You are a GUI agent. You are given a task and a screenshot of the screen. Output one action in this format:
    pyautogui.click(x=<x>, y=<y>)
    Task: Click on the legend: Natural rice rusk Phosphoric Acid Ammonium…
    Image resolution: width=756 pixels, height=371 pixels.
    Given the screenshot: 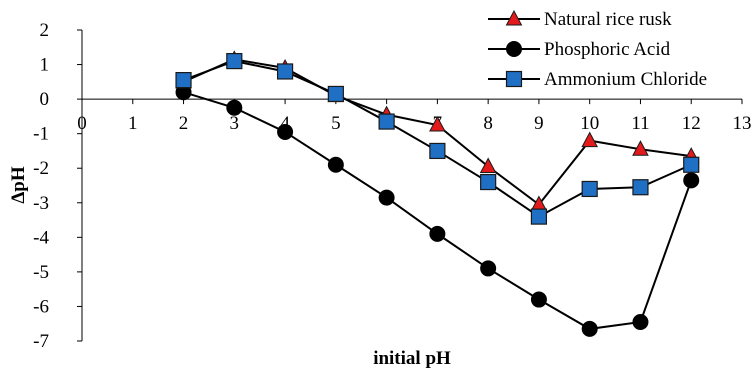 What is the action you would take?
    pyautogui.click(x=597, y=49)
    